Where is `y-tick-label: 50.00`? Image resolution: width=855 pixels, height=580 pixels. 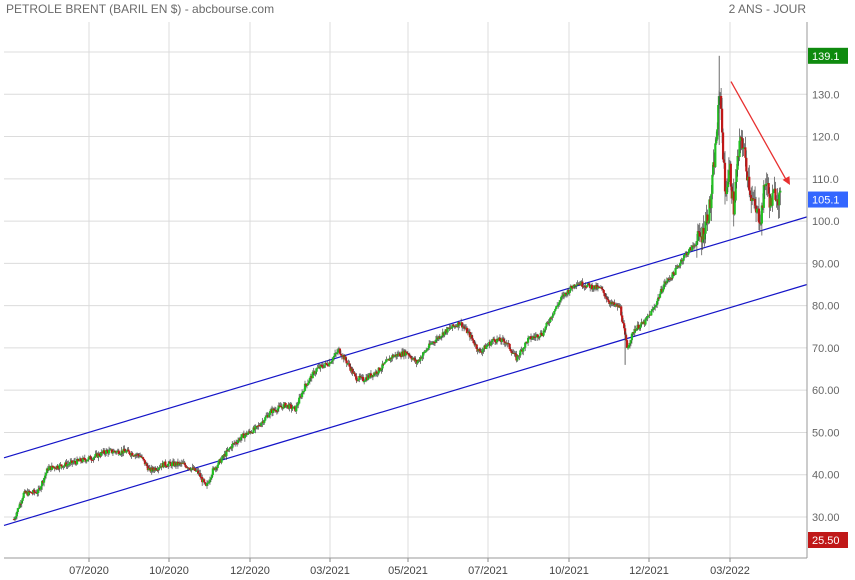
y-tick-label: 50.00 is located at coordinates (826, 433).